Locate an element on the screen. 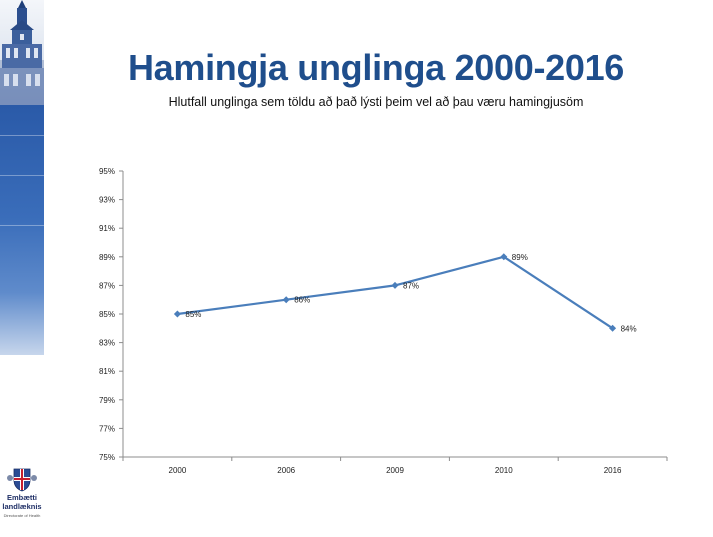 This screenshot has width=713, height=537. data-label: 85% is located at coordinates (193, 314).